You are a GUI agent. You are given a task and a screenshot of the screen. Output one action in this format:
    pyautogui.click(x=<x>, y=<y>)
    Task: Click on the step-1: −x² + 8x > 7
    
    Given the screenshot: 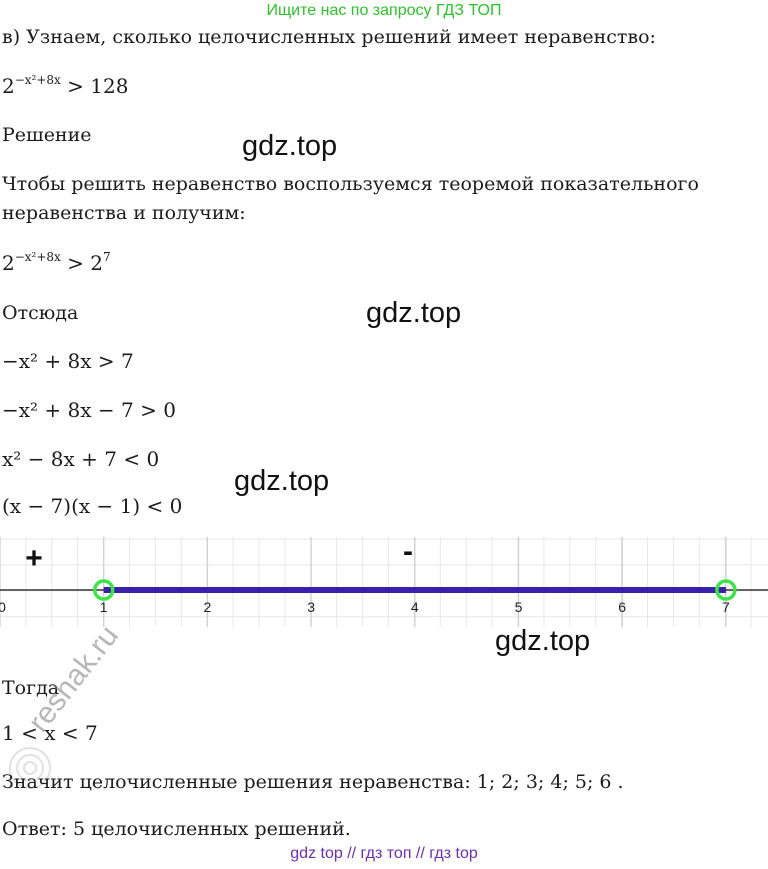 What is the action you would take?
    pyautogui.click(x=68, y=361)
    